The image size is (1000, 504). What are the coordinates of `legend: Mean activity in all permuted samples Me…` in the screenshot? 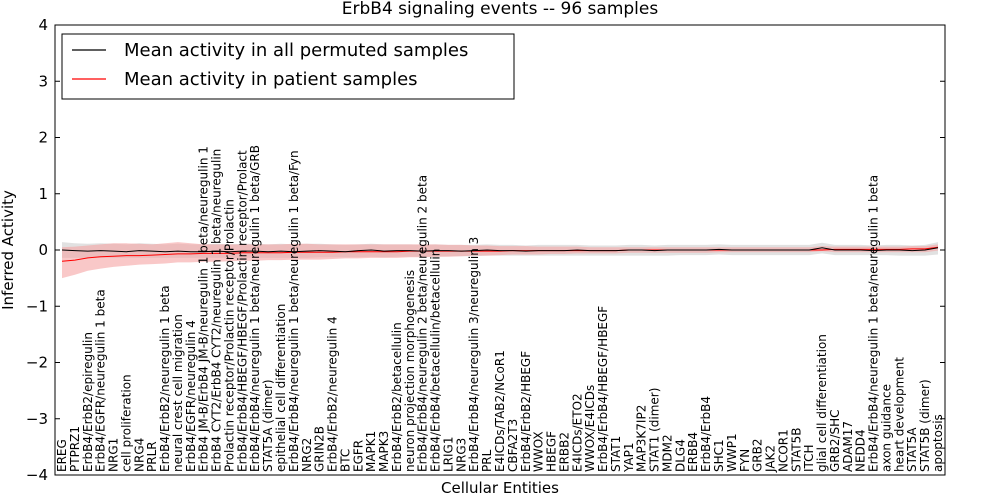 It's located at (288, 66).